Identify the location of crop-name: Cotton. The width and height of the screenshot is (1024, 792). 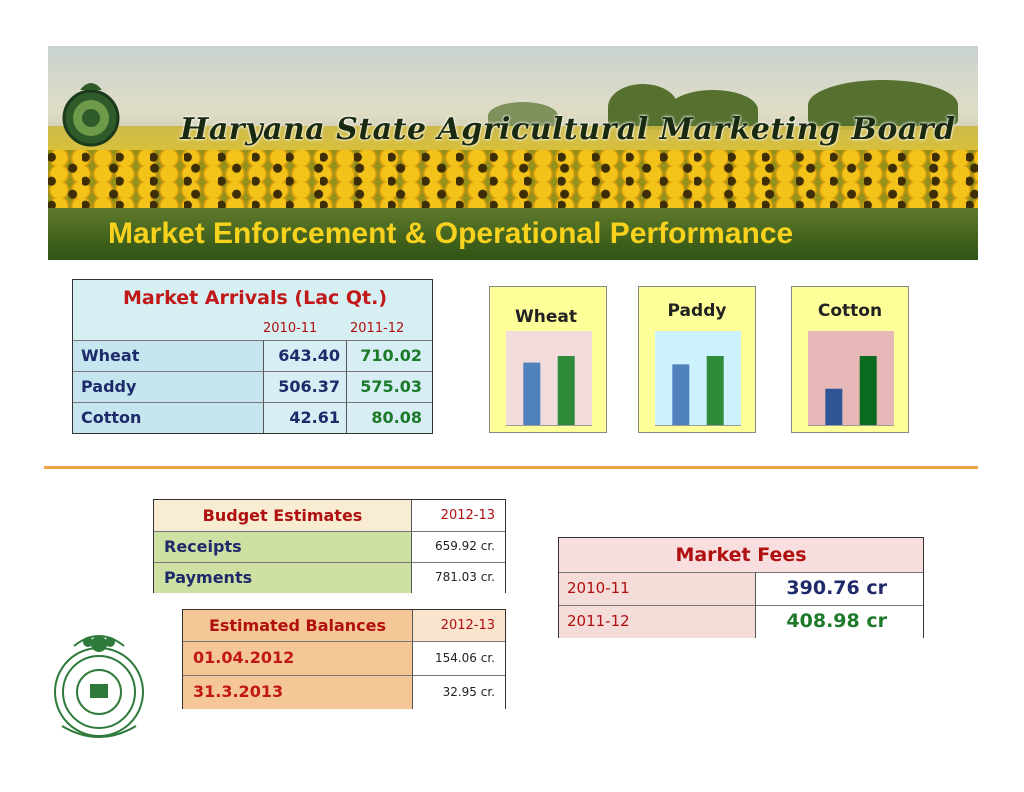
(168, 417).